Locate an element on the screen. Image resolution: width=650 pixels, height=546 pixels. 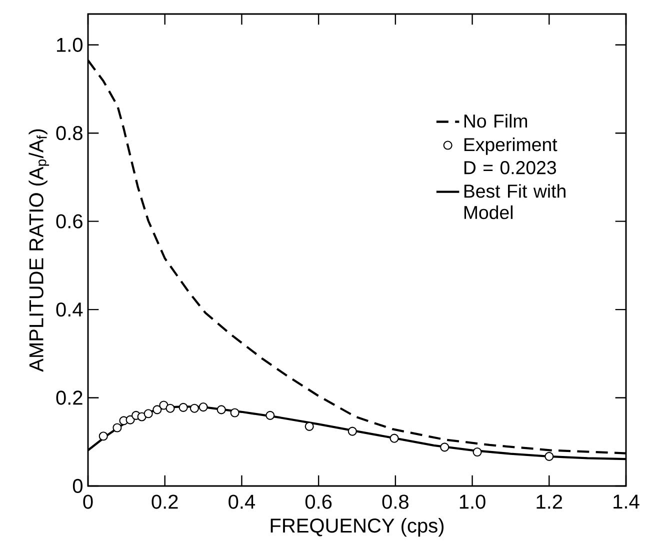
y-tick-label: 0.4 is located at coordinates (69, 309).